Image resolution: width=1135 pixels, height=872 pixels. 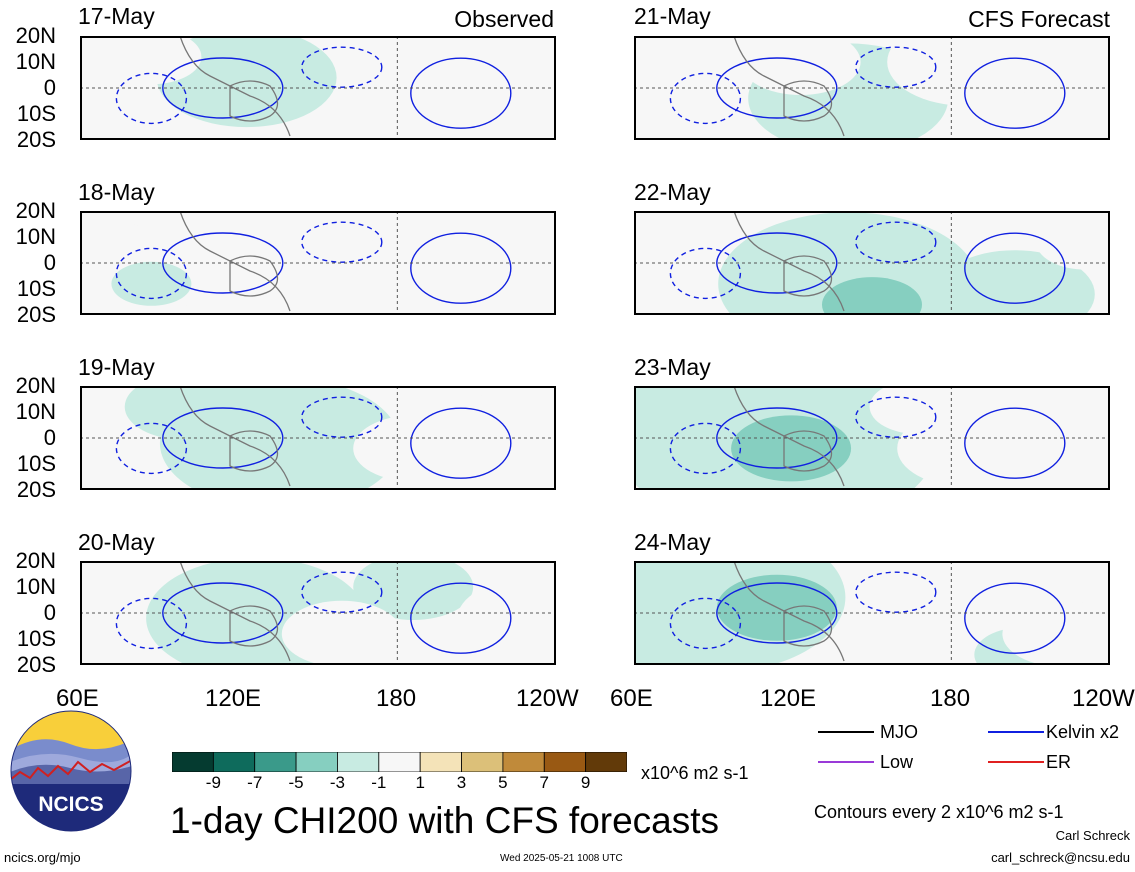 What do you see at coordinates (116, 16) in the screenshot?
I see `panel-date: 17-May` at bounding box center [116, 16].